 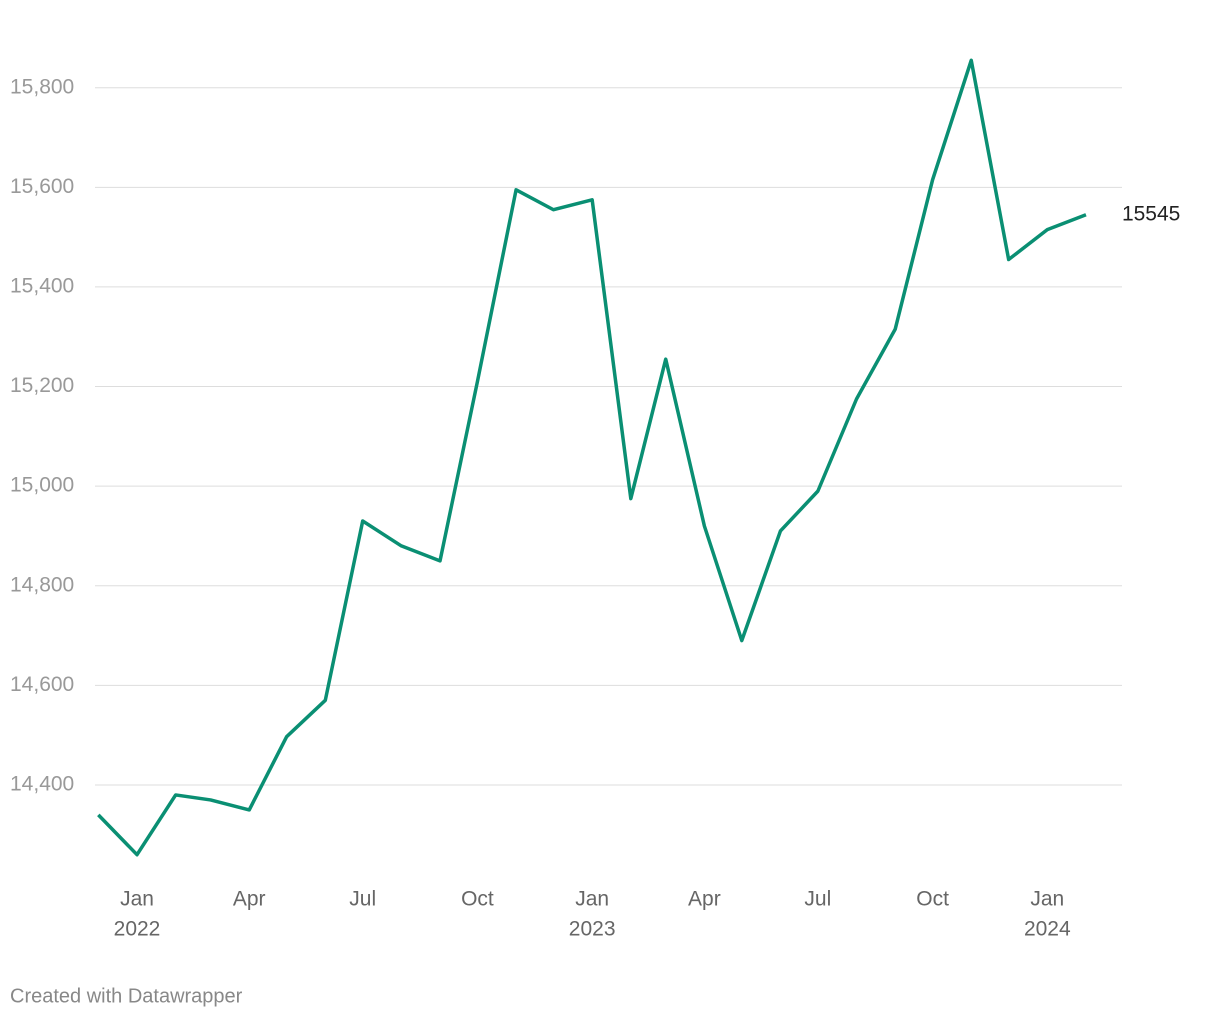 I want to click on y-tick-label: 15,600, so click(x=42, y=186).